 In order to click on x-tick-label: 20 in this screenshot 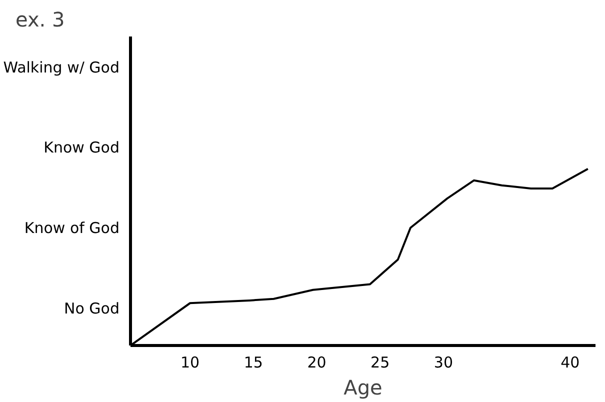, I will do `click(316, 363)`.